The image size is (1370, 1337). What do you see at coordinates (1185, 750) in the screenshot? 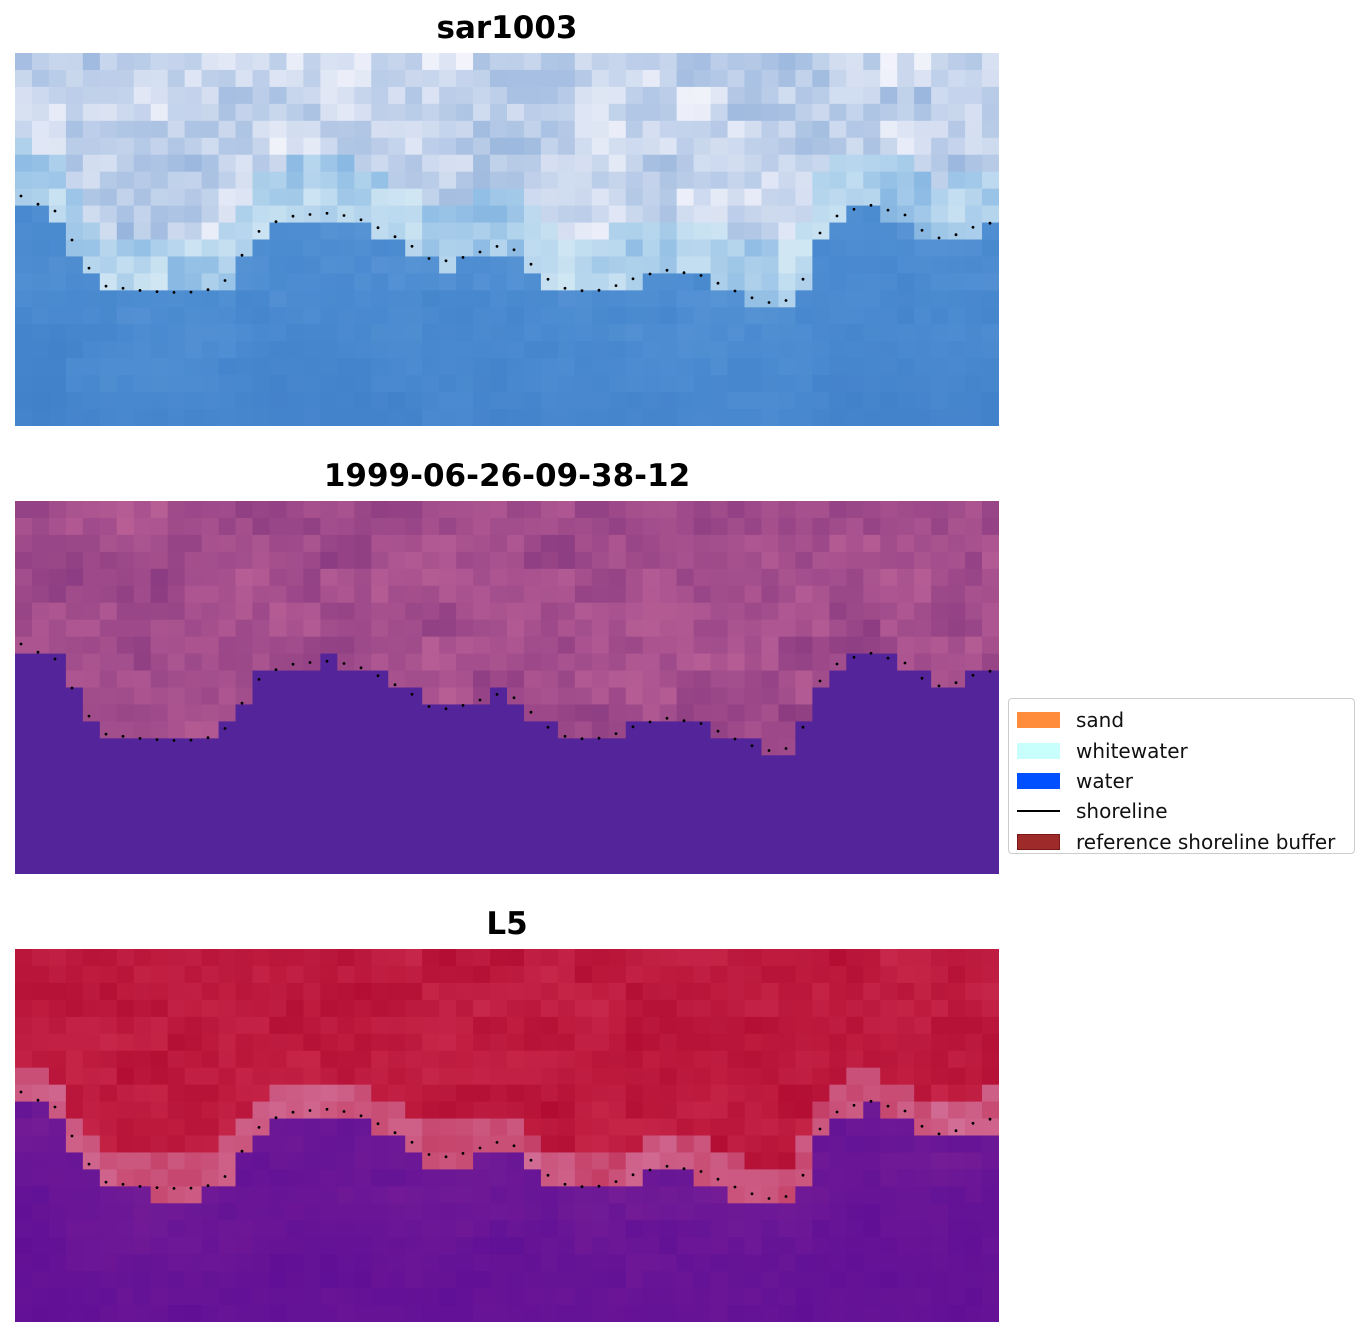
I see `legend-item-whitewater: whitewater` at bounding box center [1185, 750].